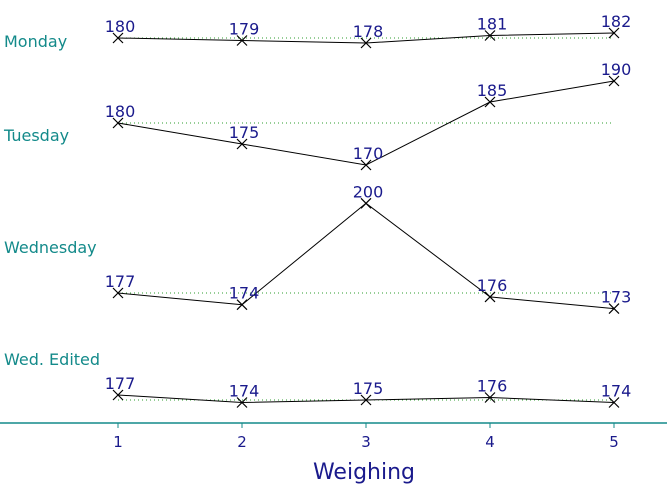 Image resolution: width=667 pixels, height=495 pixels. Describe the element at coordinates (50, 247) in the screenshot. I see `series-name-label: Wednesday` at that location.